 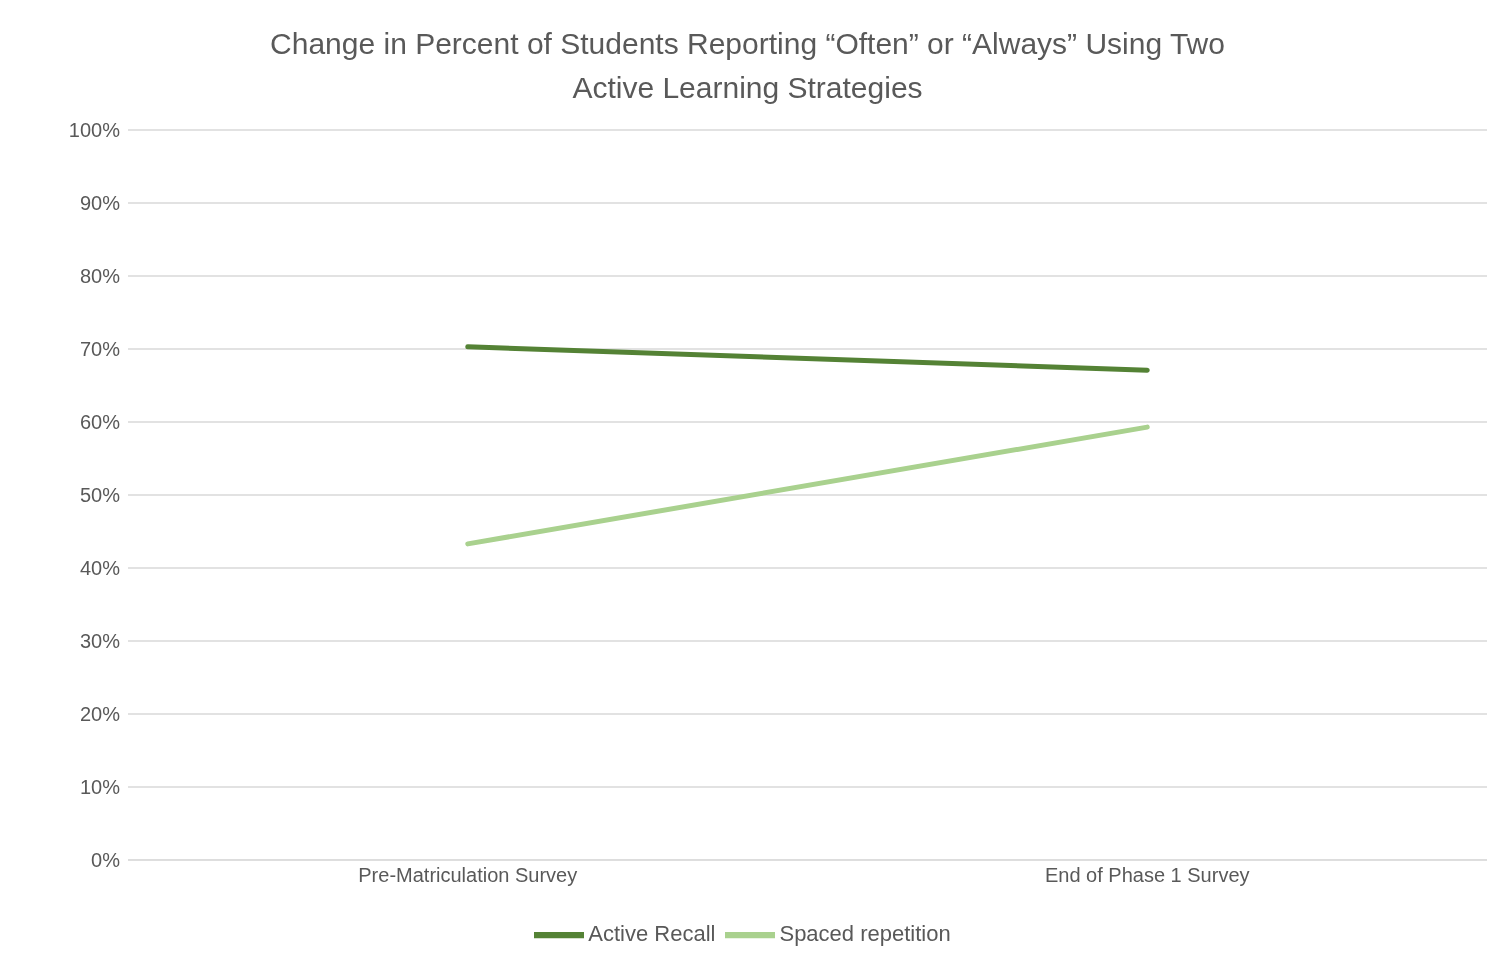 What do you see at coordinates (106, 860) in the screenshot?
I see `y-tick-label: 0%` at bounding box center [106, 860].